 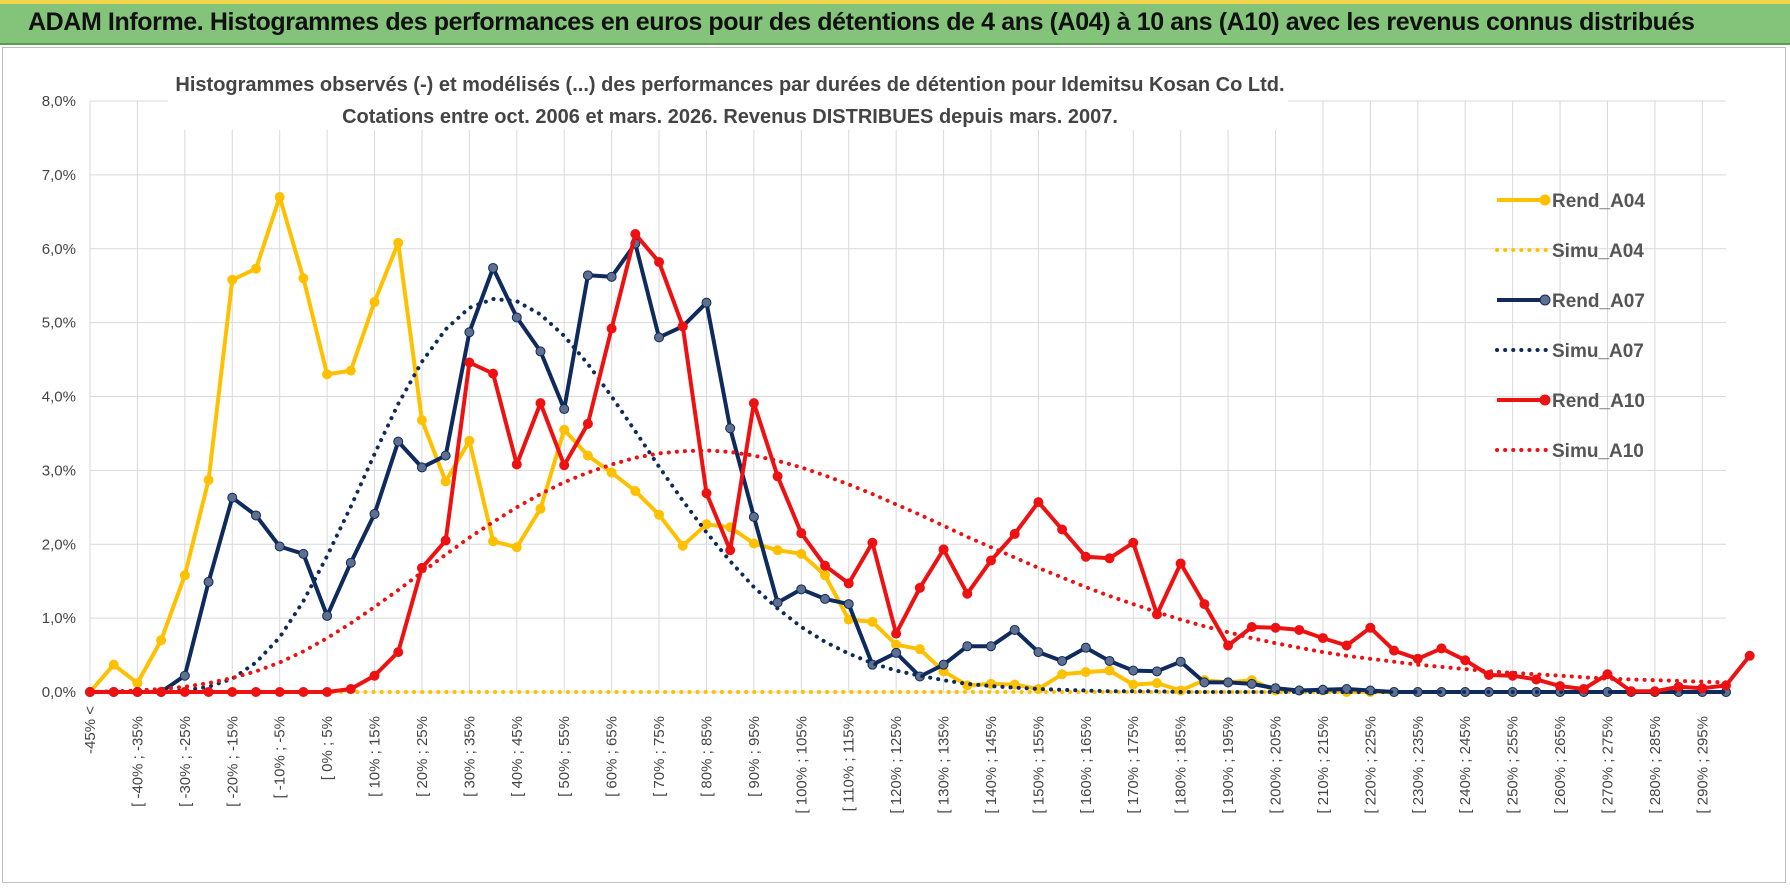 What do you see at coordinates (59, 323) in the screenshot?
I see `y-tick-label: 5,0%` at bounding box center [59, 323].